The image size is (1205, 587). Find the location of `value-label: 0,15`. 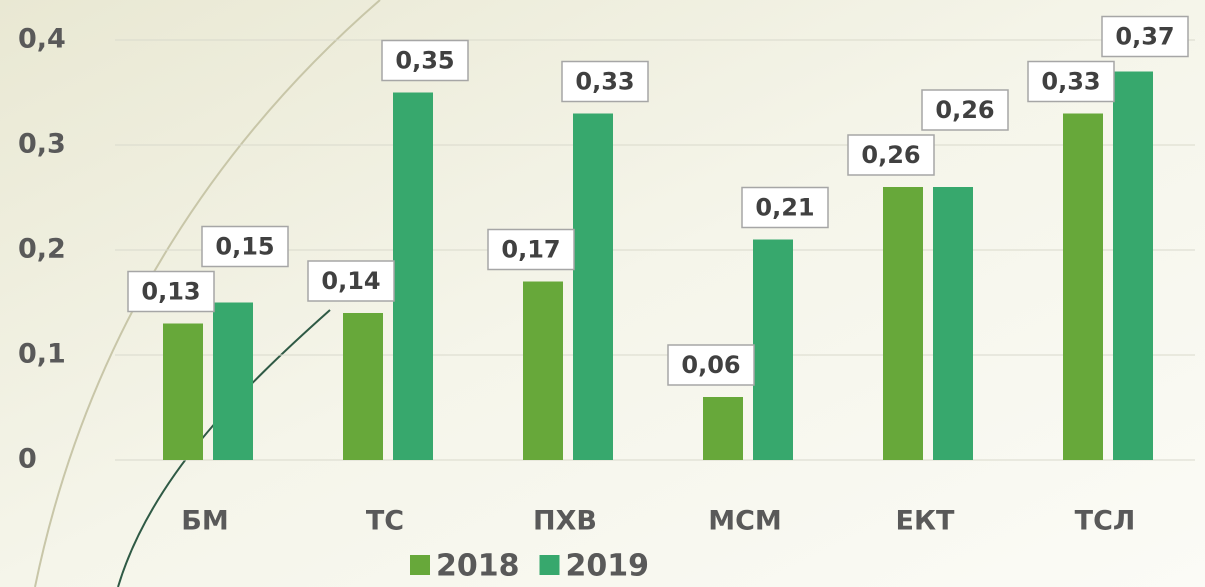

value-label: 0,15 is located at coordinates (244, 247).